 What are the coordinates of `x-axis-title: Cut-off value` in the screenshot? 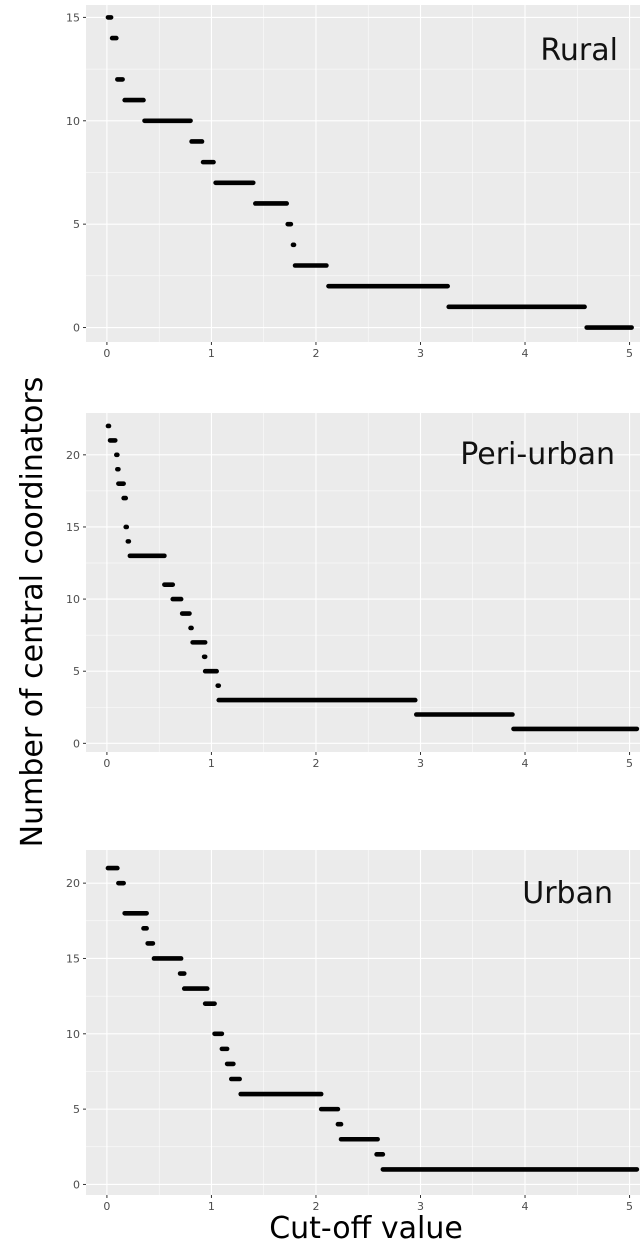 It's located at (366, 1228).